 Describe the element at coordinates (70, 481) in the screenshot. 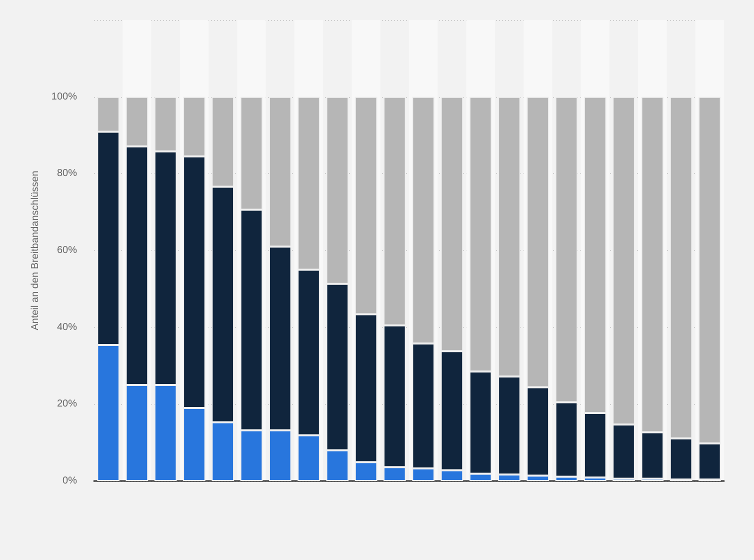

I see `y-tick-label: 0%` at that location.